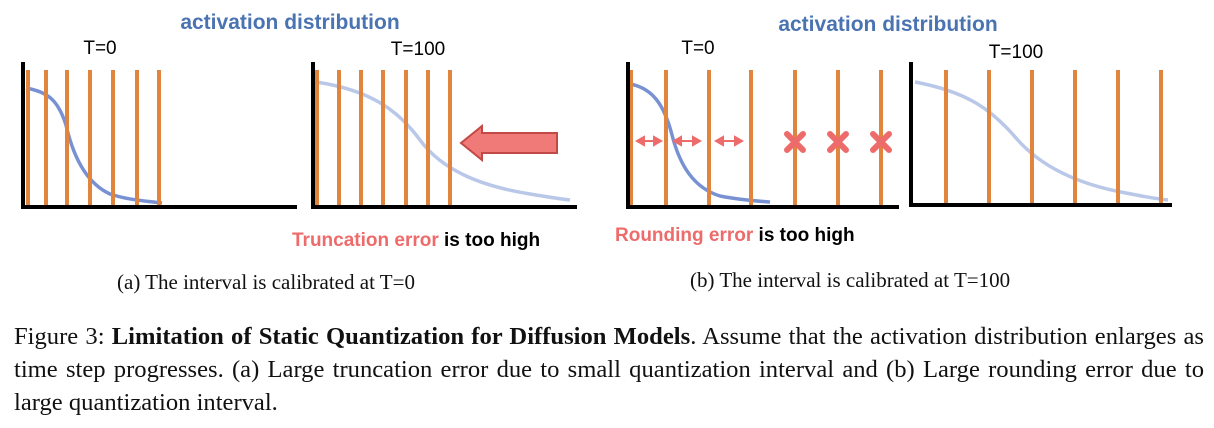  I want to click on panel-b-error-note: Rounding error is too high, so click(735, 235).